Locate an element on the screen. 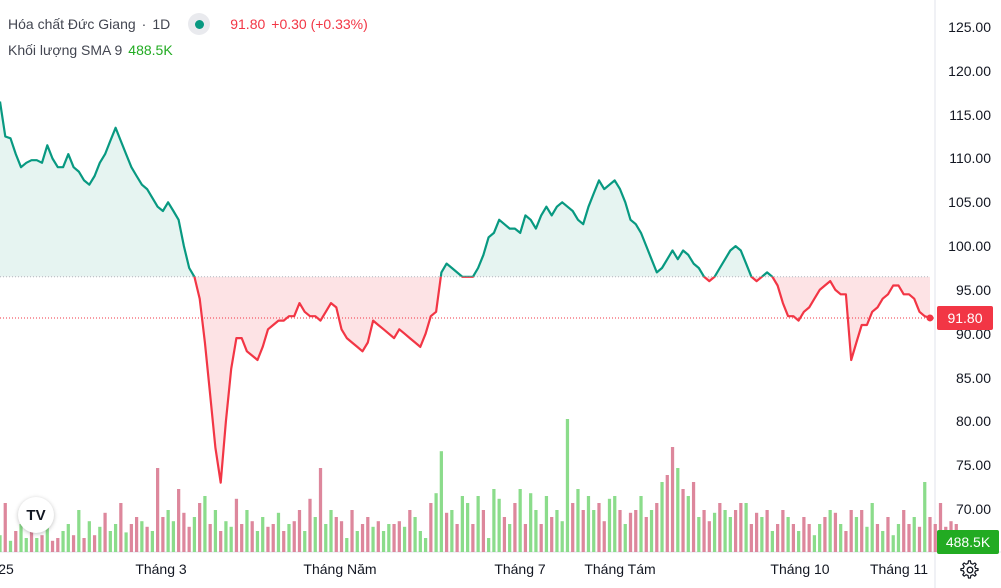 Image resolution: width=1001 pixels, height=588 pixels. price-tick-label: 105.00 is located at coordinates (969, 202).